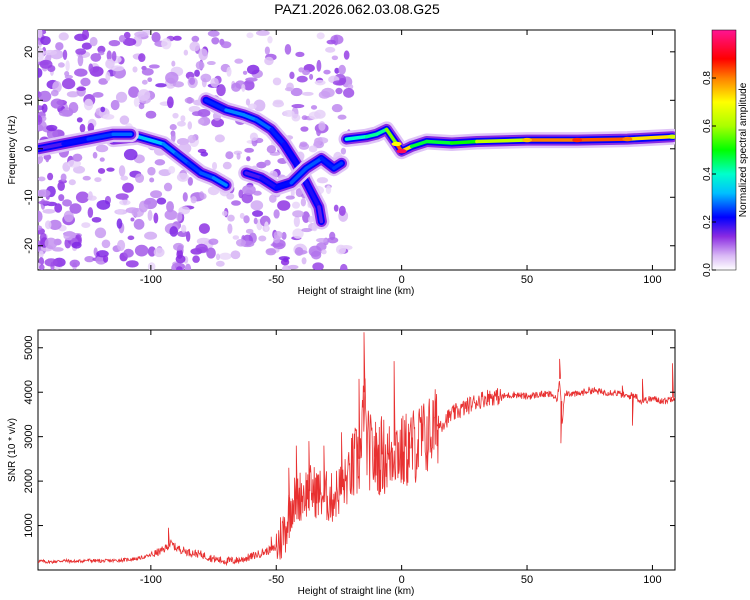 The width and height of the screenshot is (750, 600). What do you see at coordinates (652, 580) in the screenshot?
I see `snr-x-tick-label: 100` at bounding box center [652, 580].